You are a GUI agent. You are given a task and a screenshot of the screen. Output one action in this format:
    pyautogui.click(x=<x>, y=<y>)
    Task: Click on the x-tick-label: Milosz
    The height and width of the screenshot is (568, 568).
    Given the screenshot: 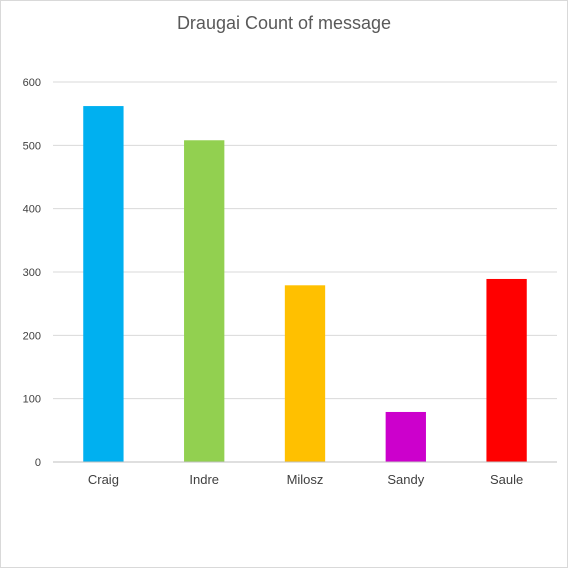 What is the action you would take?
    pyautogui.click(x=305, y=479)
    